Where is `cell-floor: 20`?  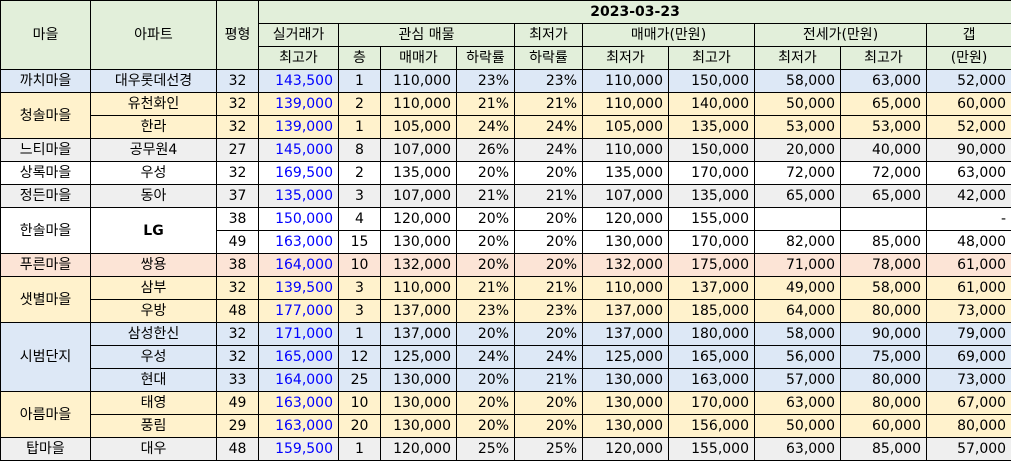
cell-floor: 20 is located at coordinates (359, 426).